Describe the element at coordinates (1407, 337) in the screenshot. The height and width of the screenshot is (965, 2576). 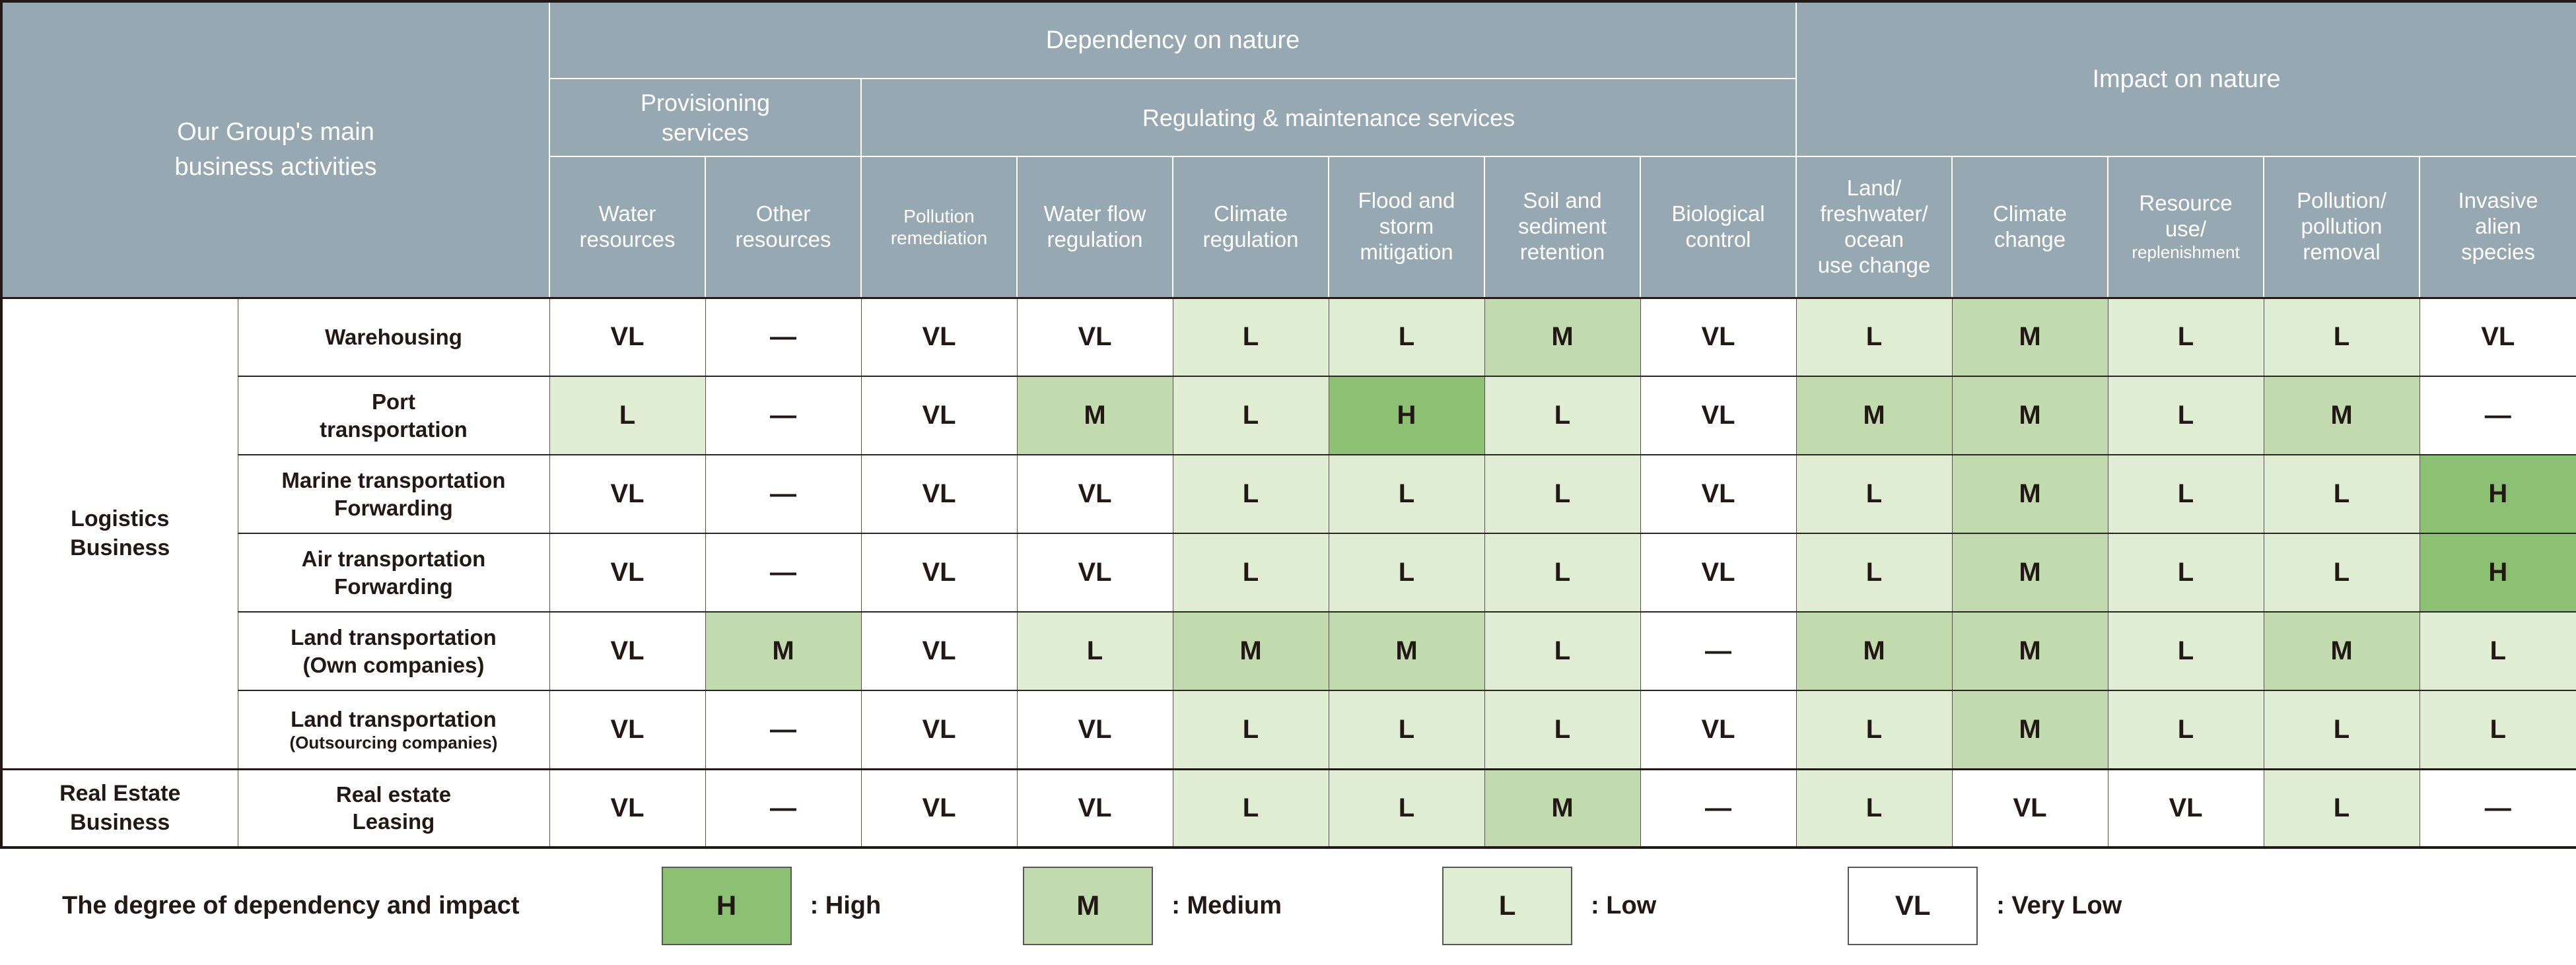
I see `rating-cell-r1-c6: L` at that location.